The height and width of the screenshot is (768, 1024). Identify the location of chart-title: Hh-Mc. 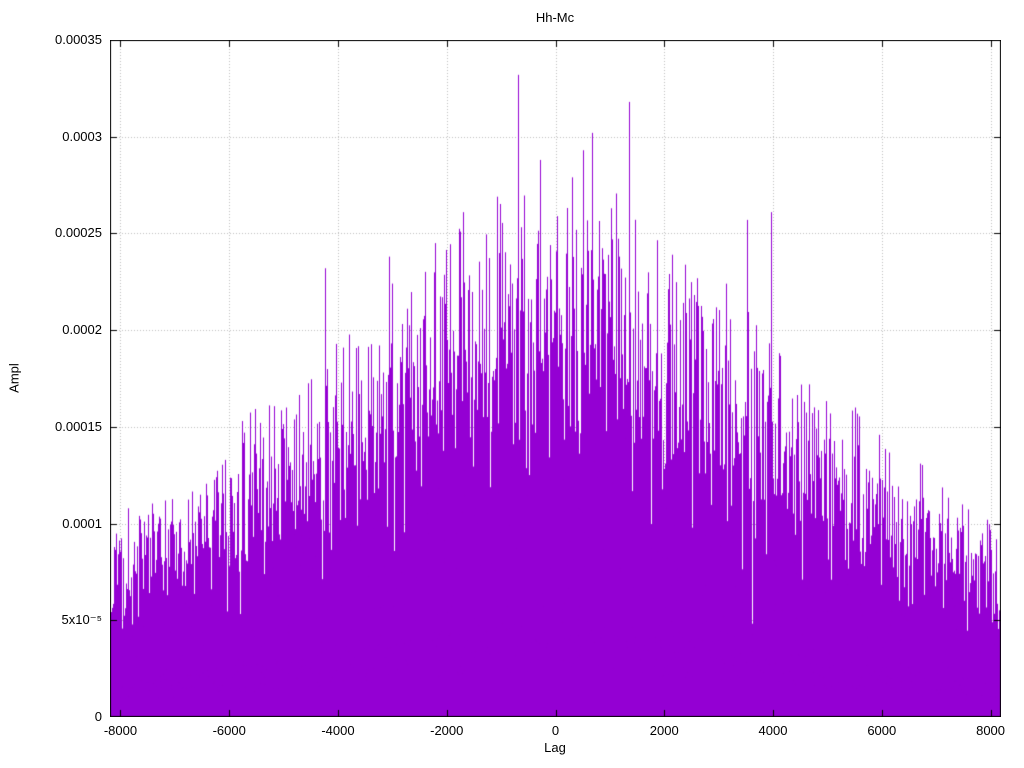
(555, 17).